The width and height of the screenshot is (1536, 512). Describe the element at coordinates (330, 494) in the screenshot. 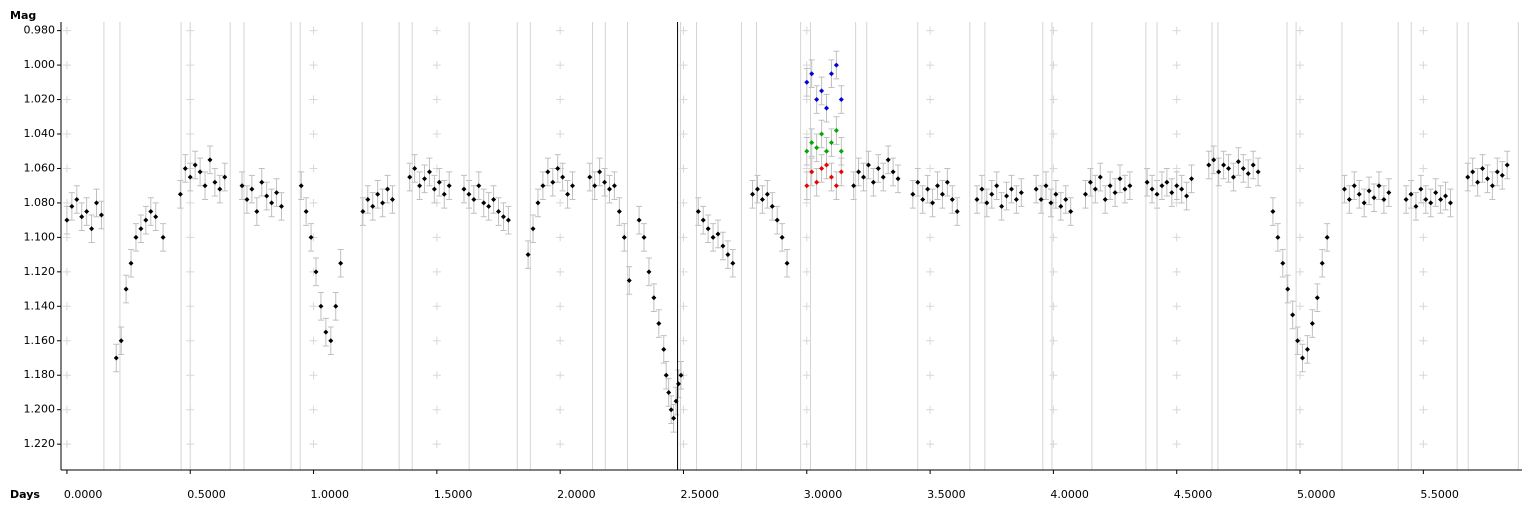

I see `x-tick-label: 1.0000` at that location.